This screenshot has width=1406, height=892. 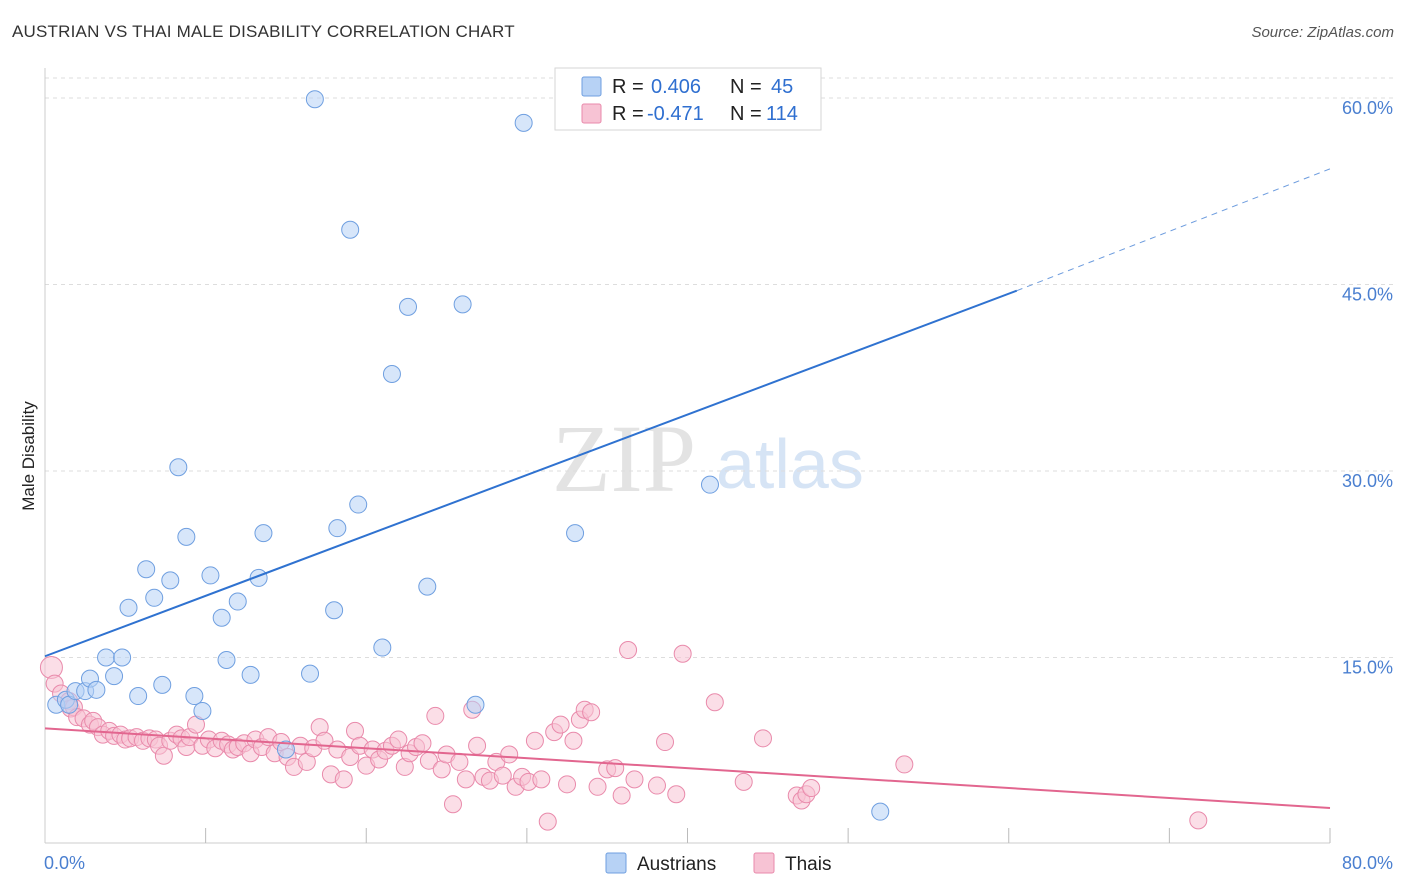 What do you see at coordinates (676, 87) in the screenshot?
I see `legend-r-value-austrians: 0.406` at bounding box center [676, 87].